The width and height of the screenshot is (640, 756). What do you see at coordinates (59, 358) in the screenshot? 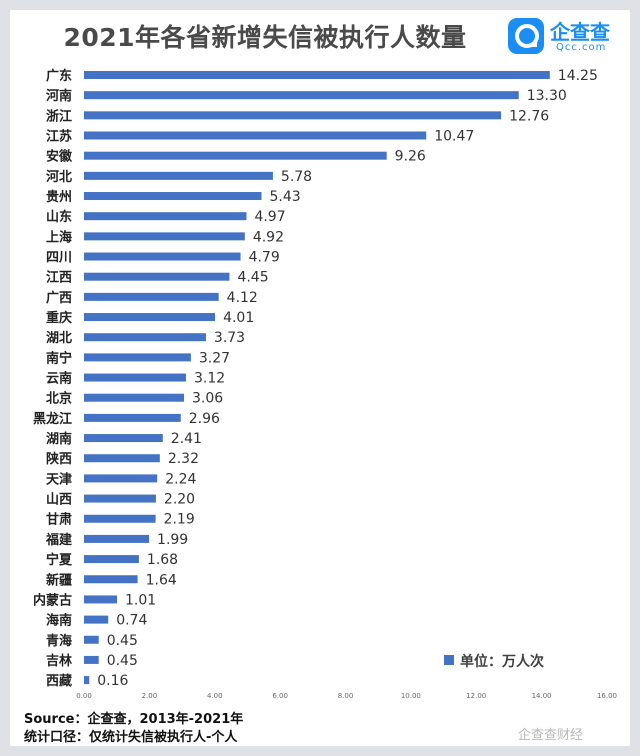
I see `category-label: 南宁` at bounding box center [59, 358].